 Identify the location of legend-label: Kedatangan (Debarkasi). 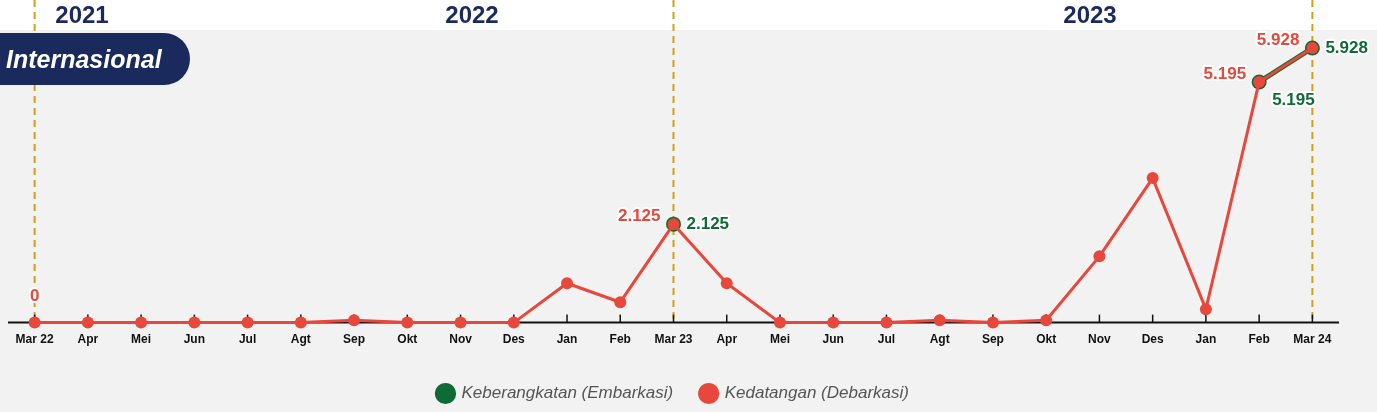
(816, 393).